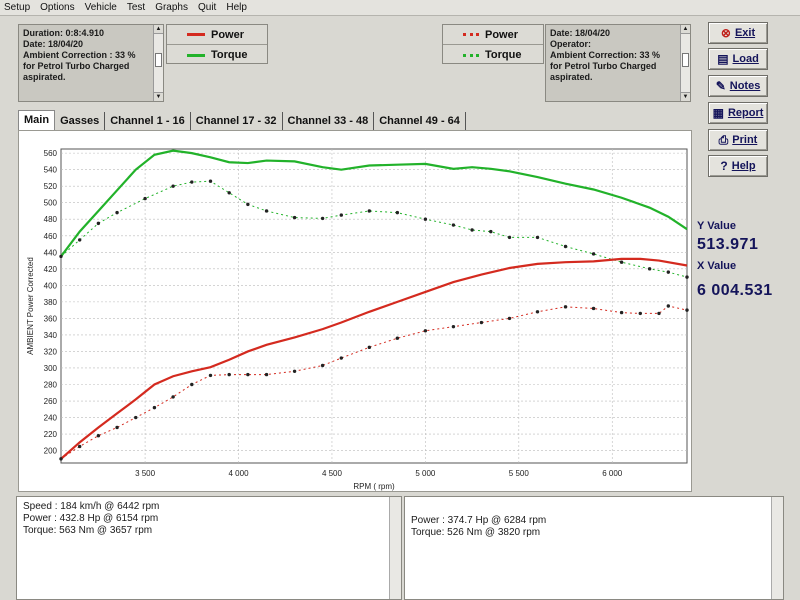 This screenshot has height=600, width=800. Describe the element at coordinates (136, 7) in the screenshot. I see `menu-item-test: Test` at that location.